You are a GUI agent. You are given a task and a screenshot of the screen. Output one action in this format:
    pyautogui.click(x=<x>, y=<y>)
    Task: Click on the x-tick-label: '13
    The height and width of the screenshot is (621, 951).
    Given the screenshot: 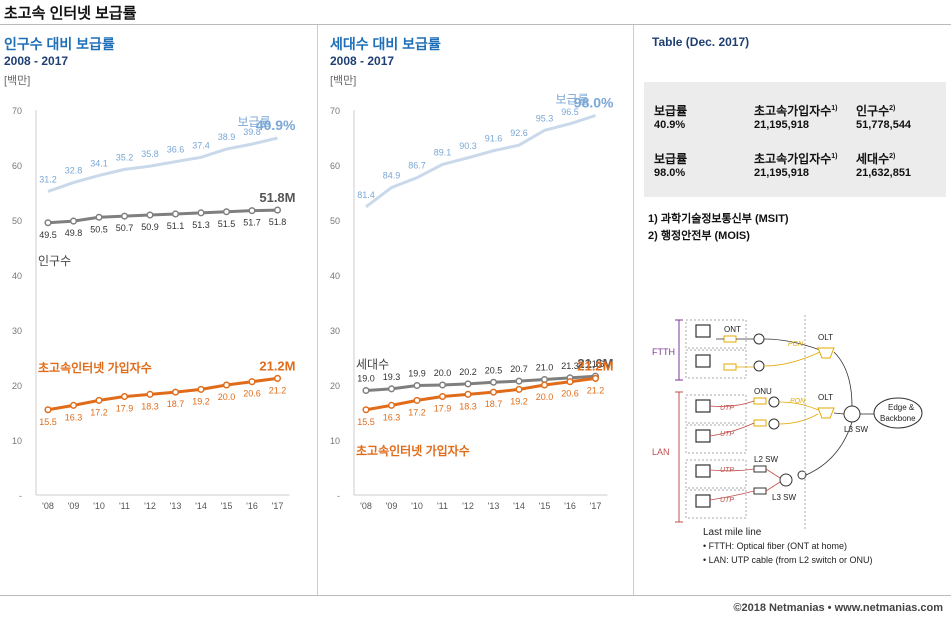 What is the action you would take?
    pyautogui.click(x=494, y=506)
    